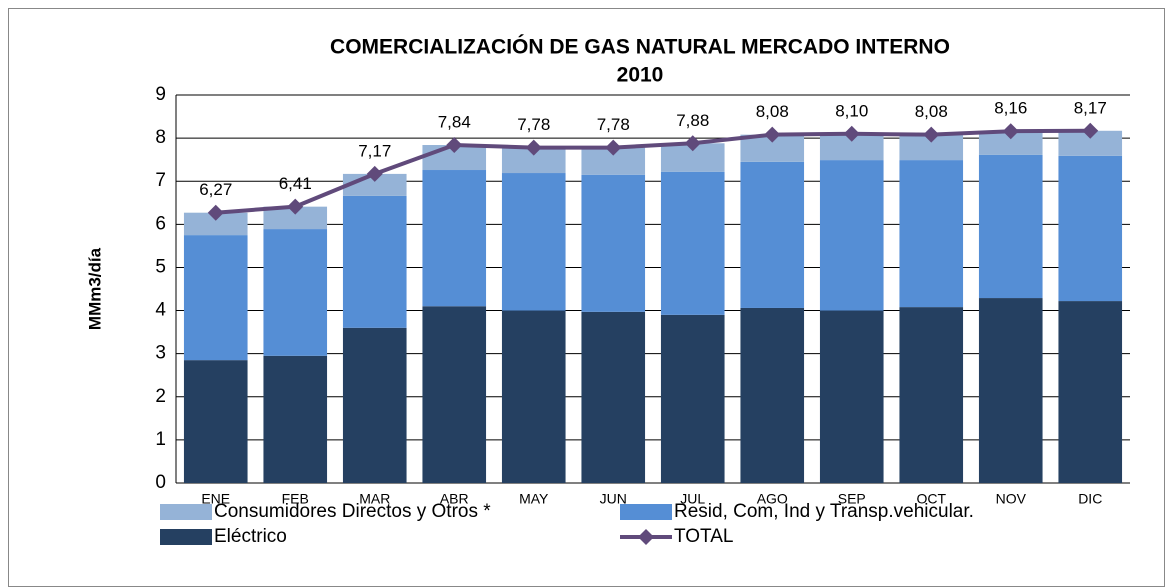 The width and height of the screenshot is (1173, 587). What do you see at coordinates (160, 223) in the screenshot?
I see `y-tick-label: 6` at bounding box center [160, 223].